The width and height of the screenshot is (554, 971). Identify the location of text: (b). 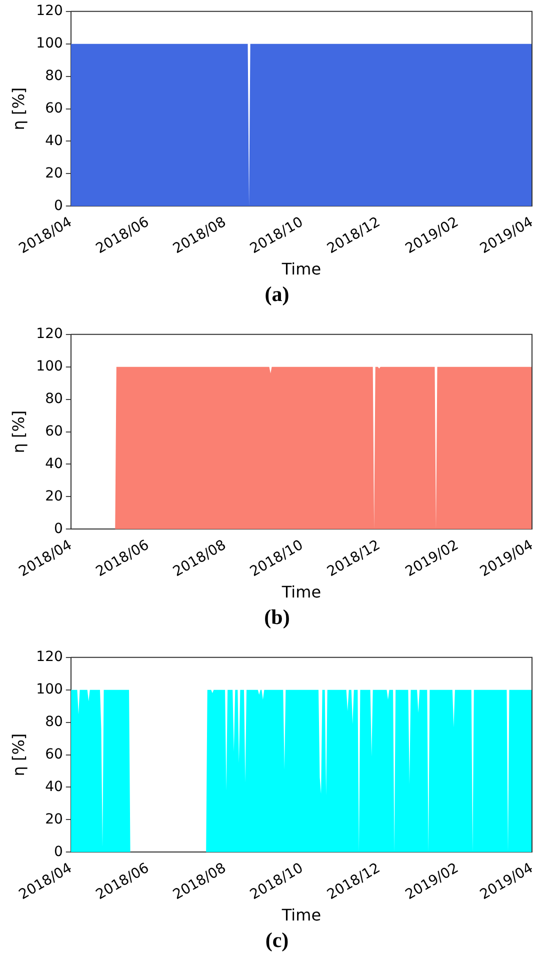
(277, 617).